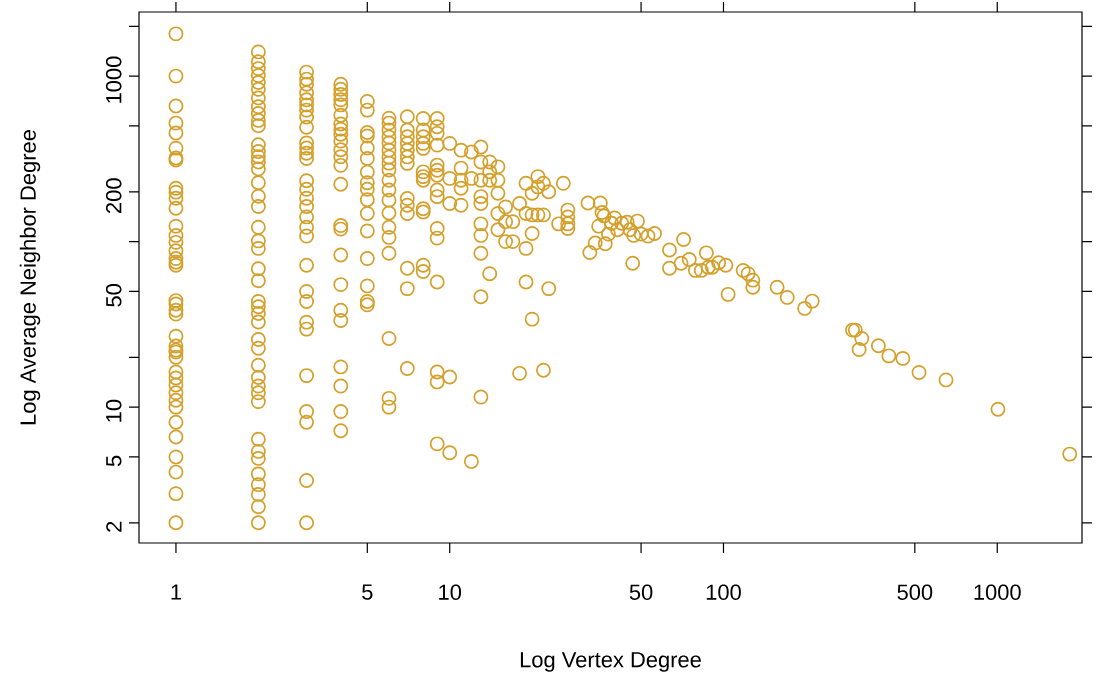  What do you see at coordinates (114, 526) in the screenshot?
I see `y-tick-label: 2` at bounding box center [114, 526].